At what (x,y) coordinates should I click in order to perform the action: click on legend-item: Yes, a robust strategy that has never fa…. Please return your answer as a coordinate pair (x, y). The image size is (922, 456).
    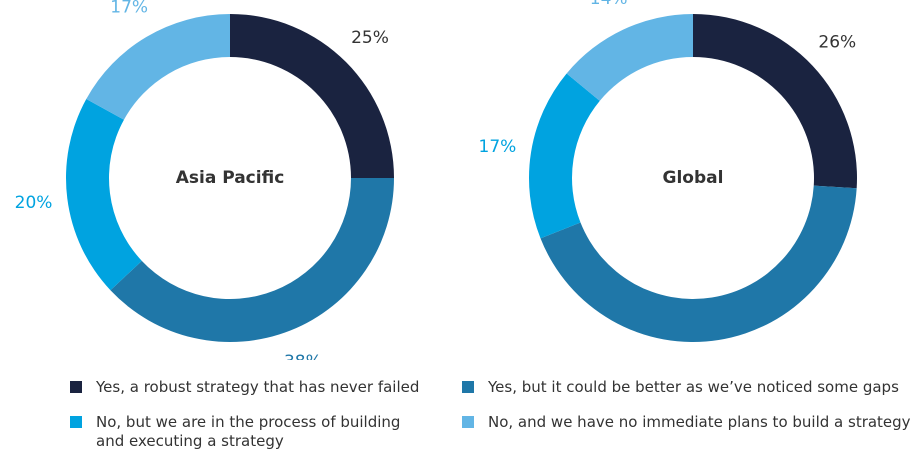
    Looking at the image, I should click on (255, 387).